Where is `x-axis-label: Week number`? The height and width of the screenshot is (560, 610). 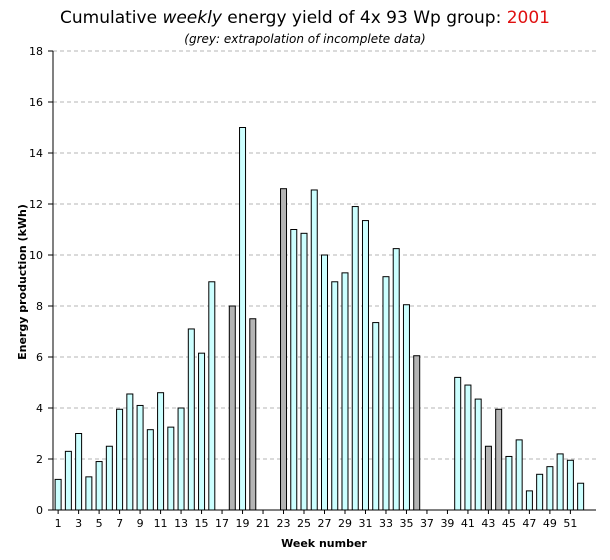 x-axis-label: Week number is located at coordinates (324, 543).